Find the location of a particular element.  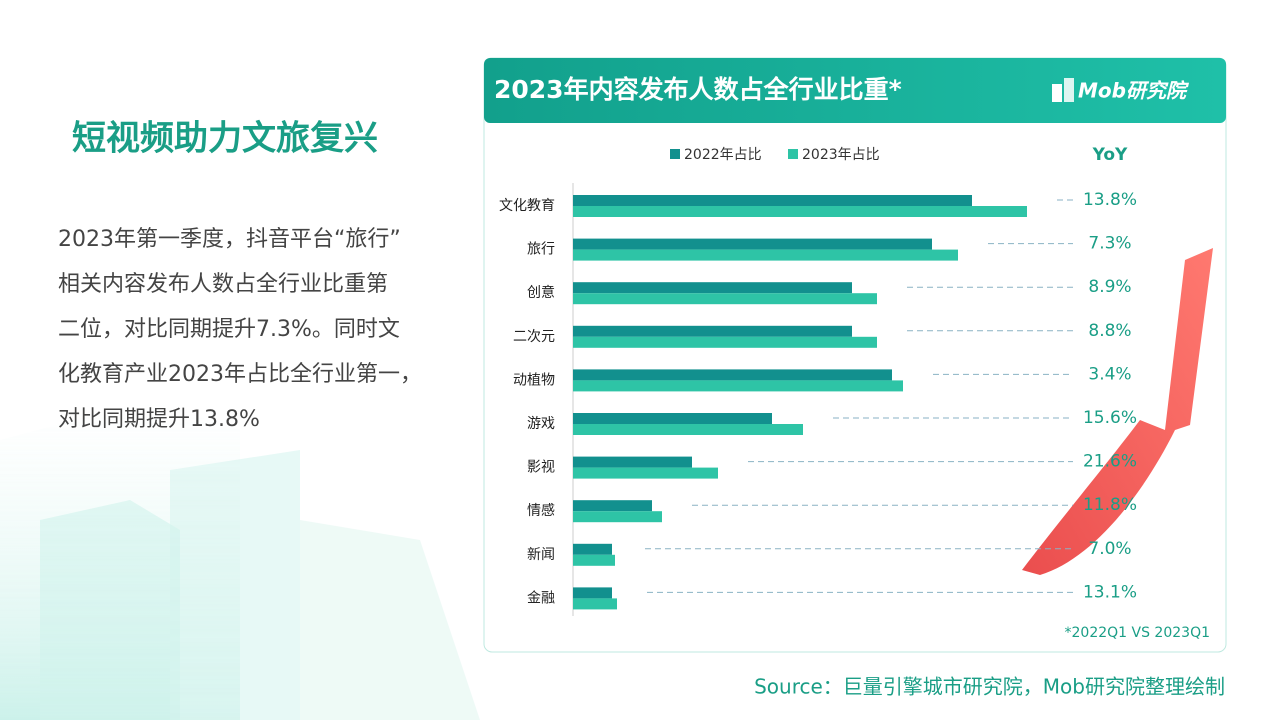

paragraph-line: 二位，对比同期提升7.3%。同时文 is located at coordinates (229, 329).